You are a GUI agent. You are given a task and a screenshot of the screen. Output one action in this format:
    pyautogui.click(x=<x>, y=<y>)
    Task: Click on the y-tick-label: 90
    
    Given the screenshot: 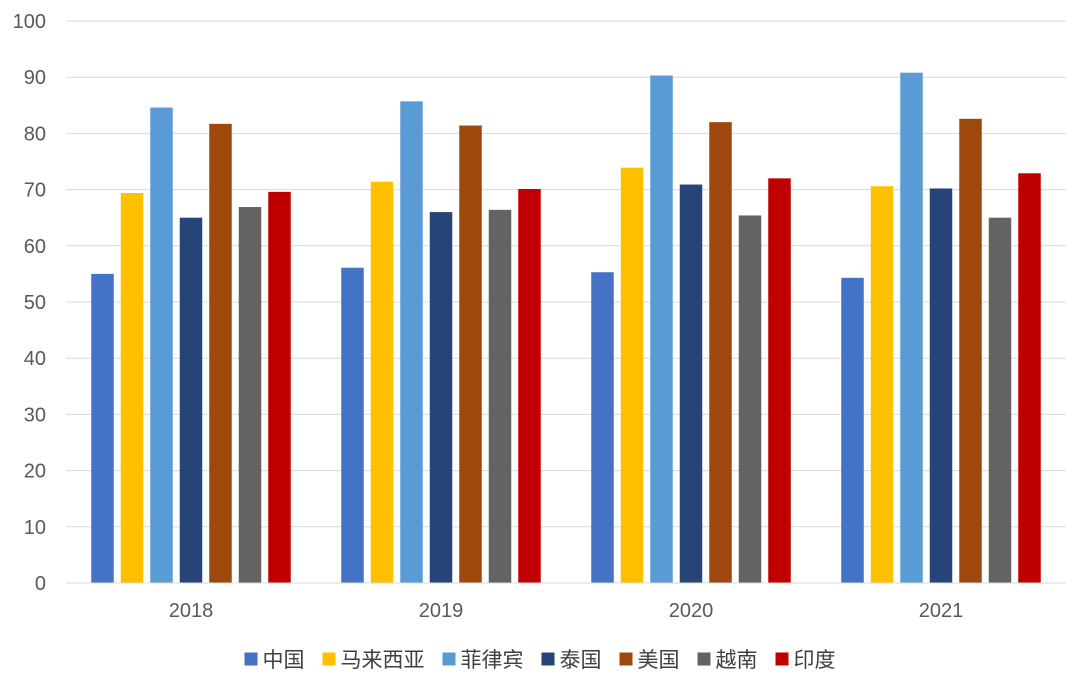 What is the action you would take?
    pyautogui.click(x=35, y=78)
    